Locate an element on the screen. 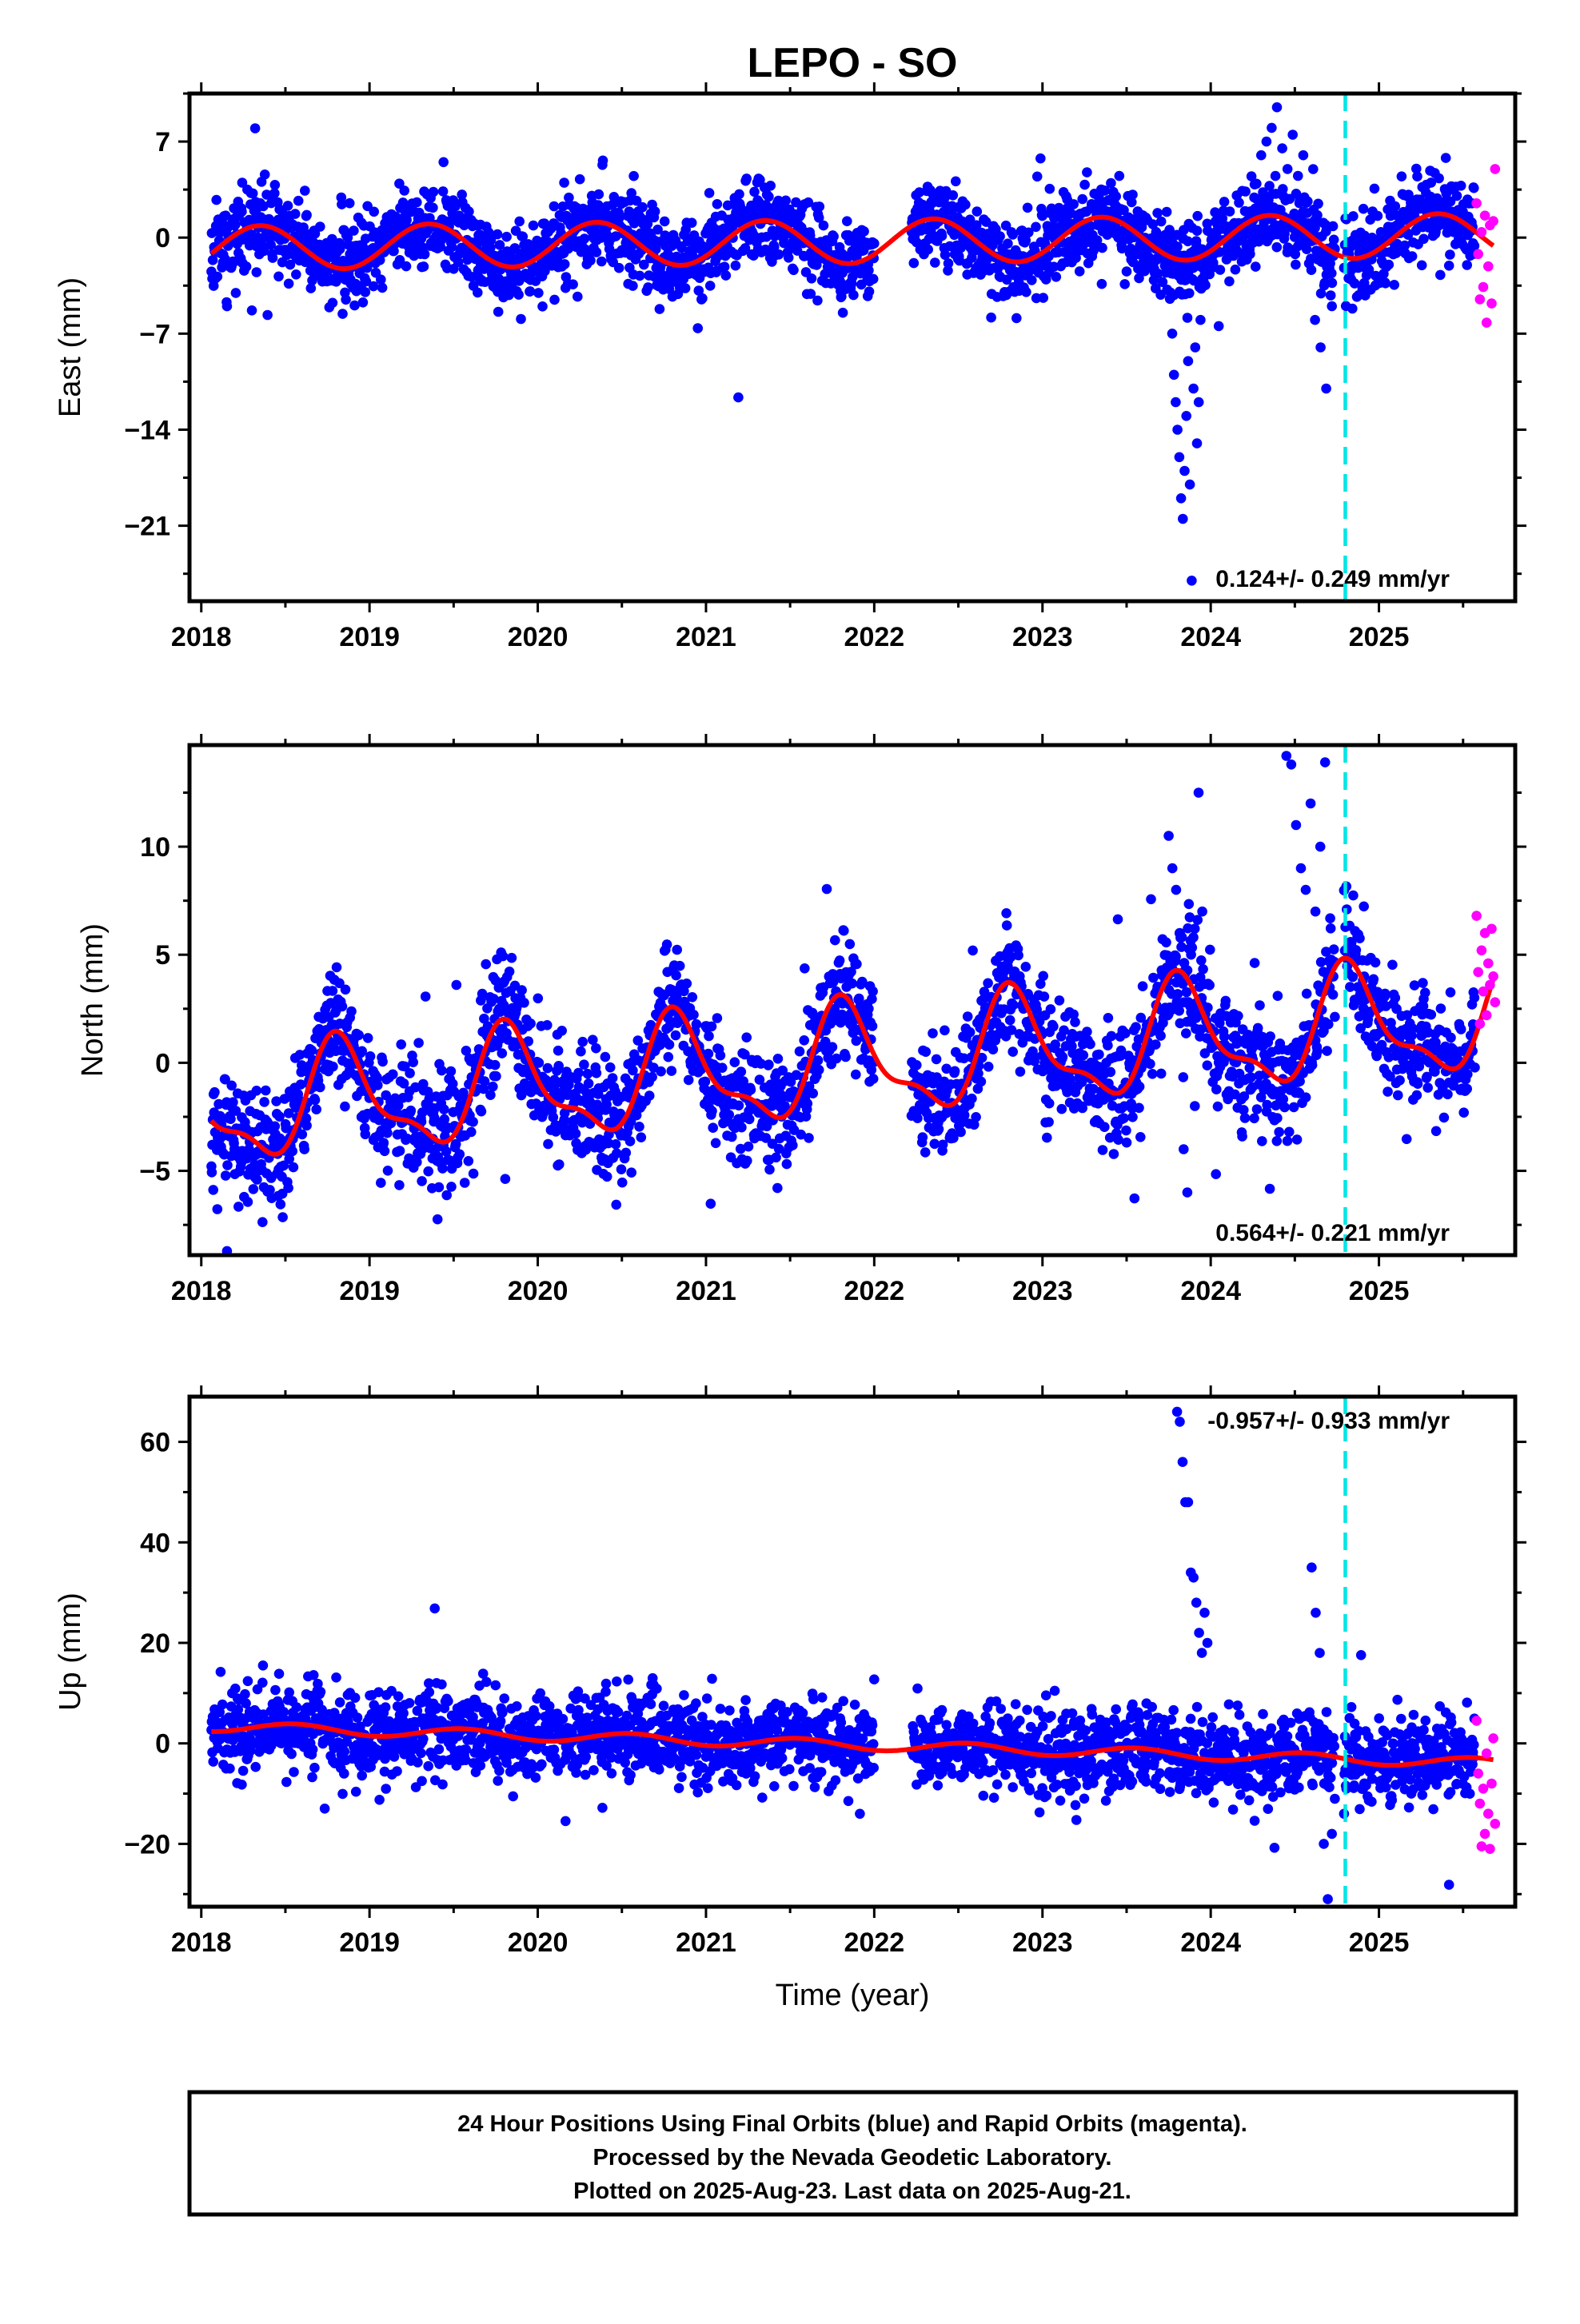 The image size is (1580, 2324). north-x-tick-label: 2019 is located at coordinates (369, 1291).